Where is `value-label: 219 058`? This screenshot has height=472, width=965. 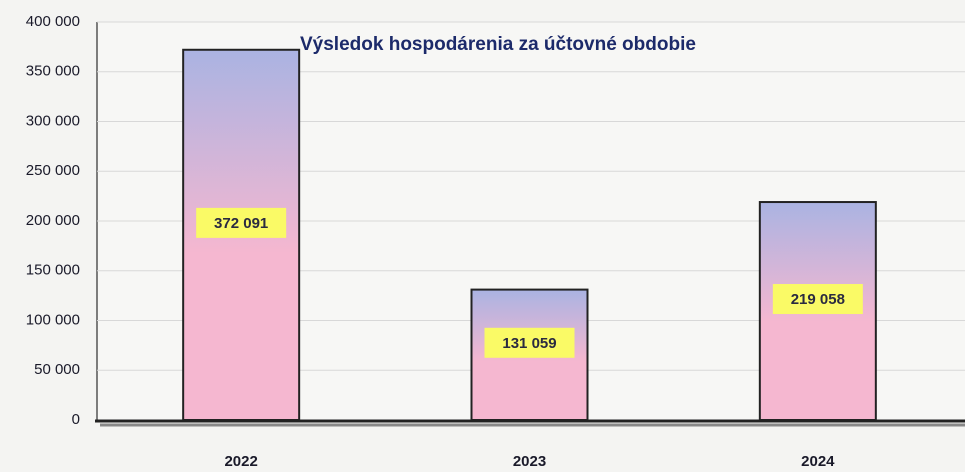 value-label: 219 058 is located at coordinates (818, 299).